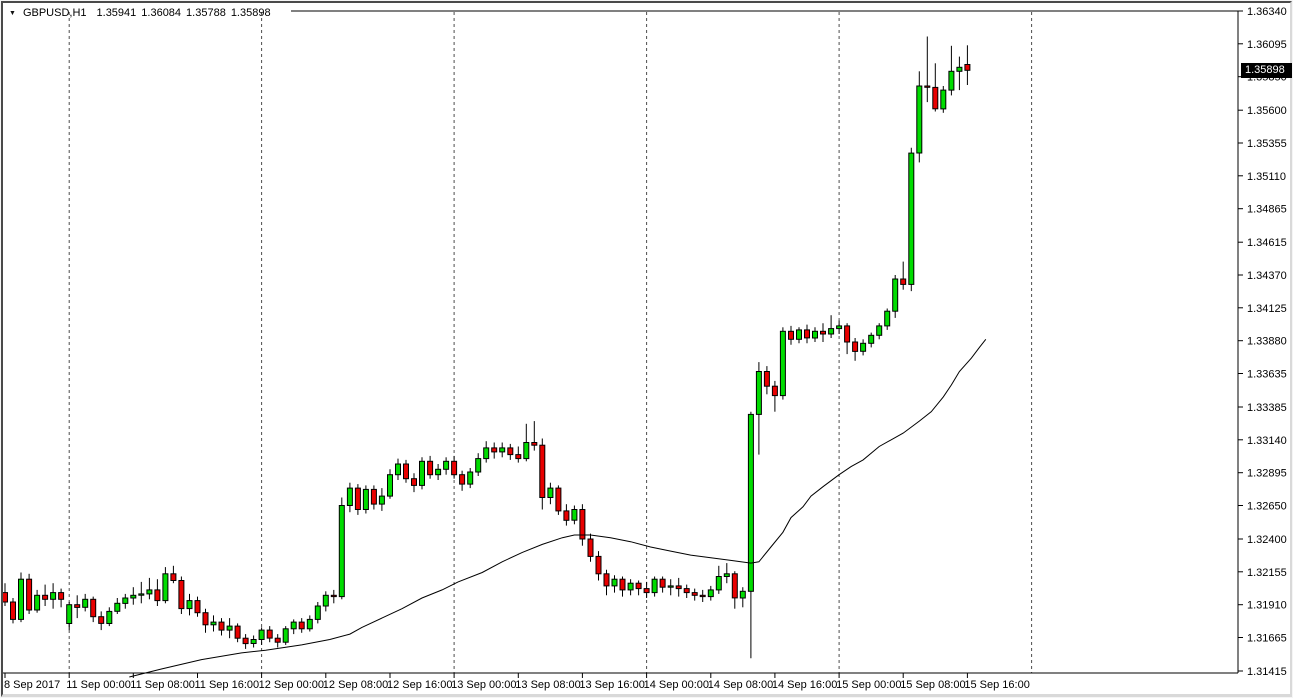 The height and width of the screenshot is (698, 1293). I want to click on svg-text: 1.32400, so click(1267, 540).